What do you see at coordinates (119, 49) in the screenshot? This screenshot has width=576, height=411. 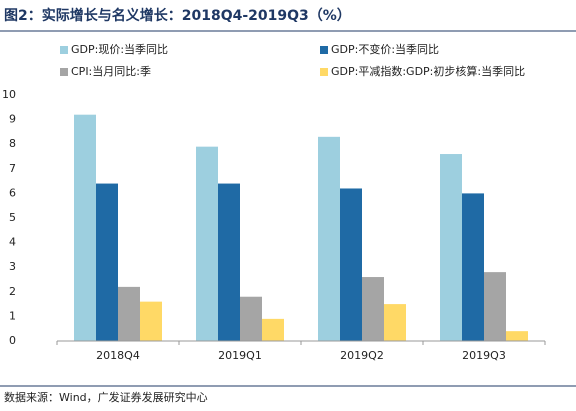 I see `legend-label: GDP:现价:当季同比` at bounding box center [119, 49].